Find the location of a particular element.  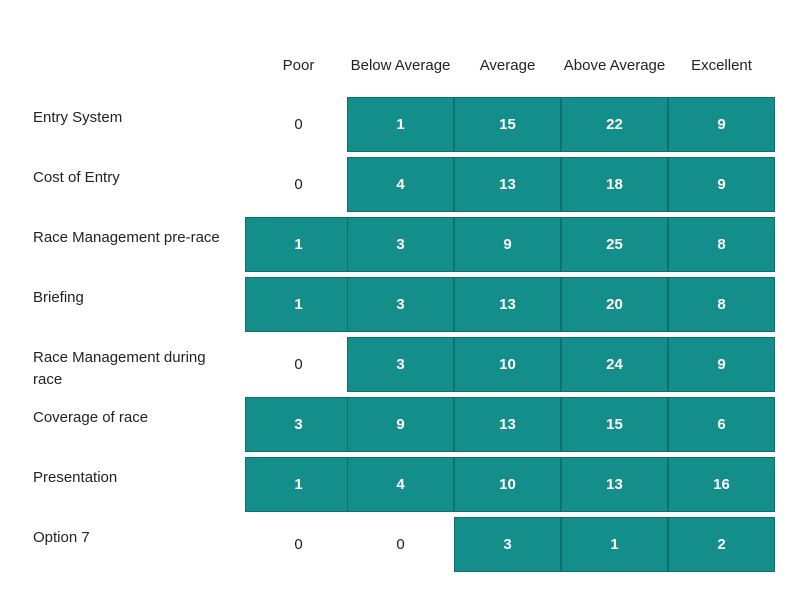

row-label: Race Management during race is located at coordinates (119, 368).